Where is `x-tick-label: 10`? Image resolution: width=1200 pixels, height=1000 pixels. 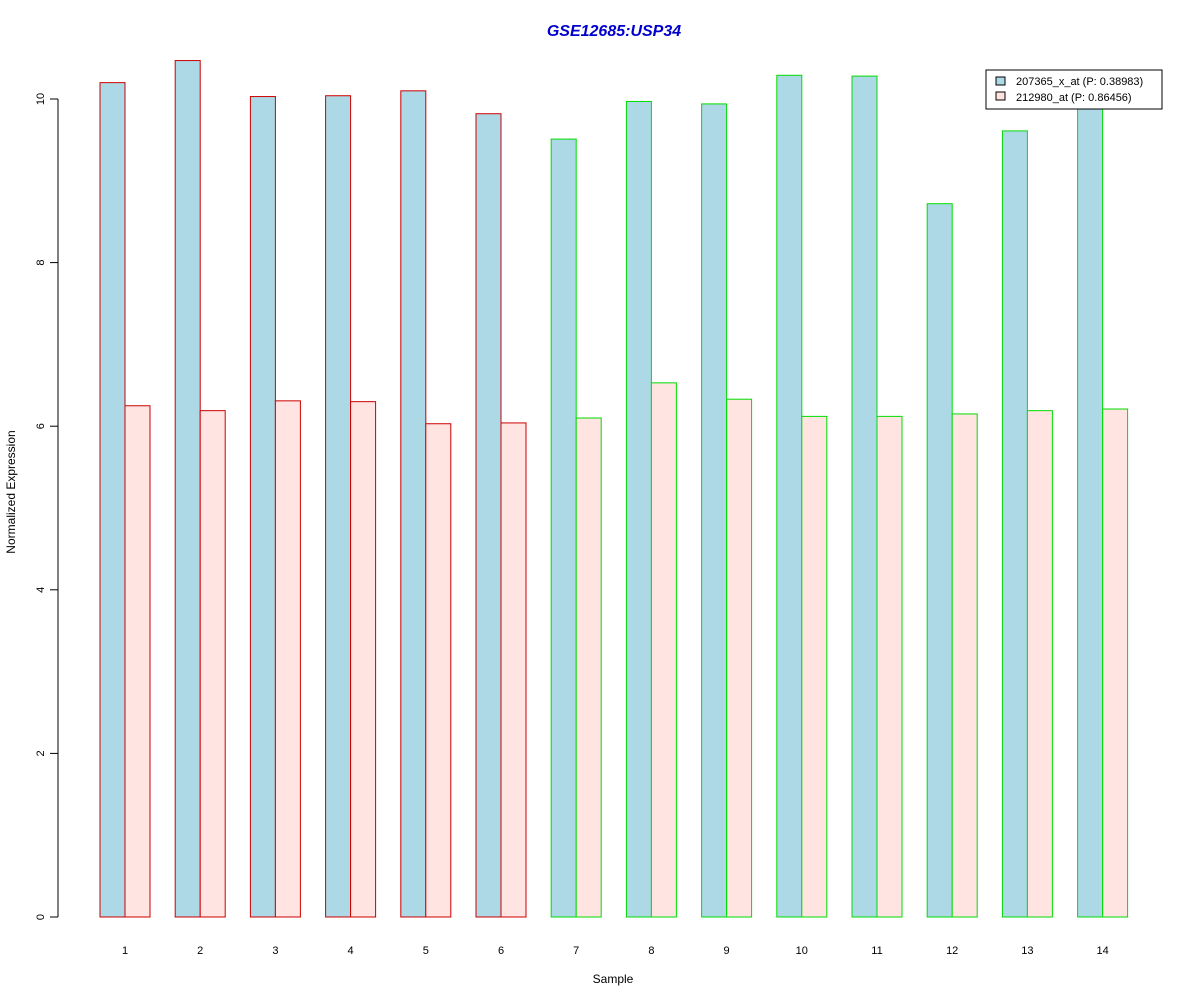 x-tick-label: 10 is located at coordinates (802, 951).